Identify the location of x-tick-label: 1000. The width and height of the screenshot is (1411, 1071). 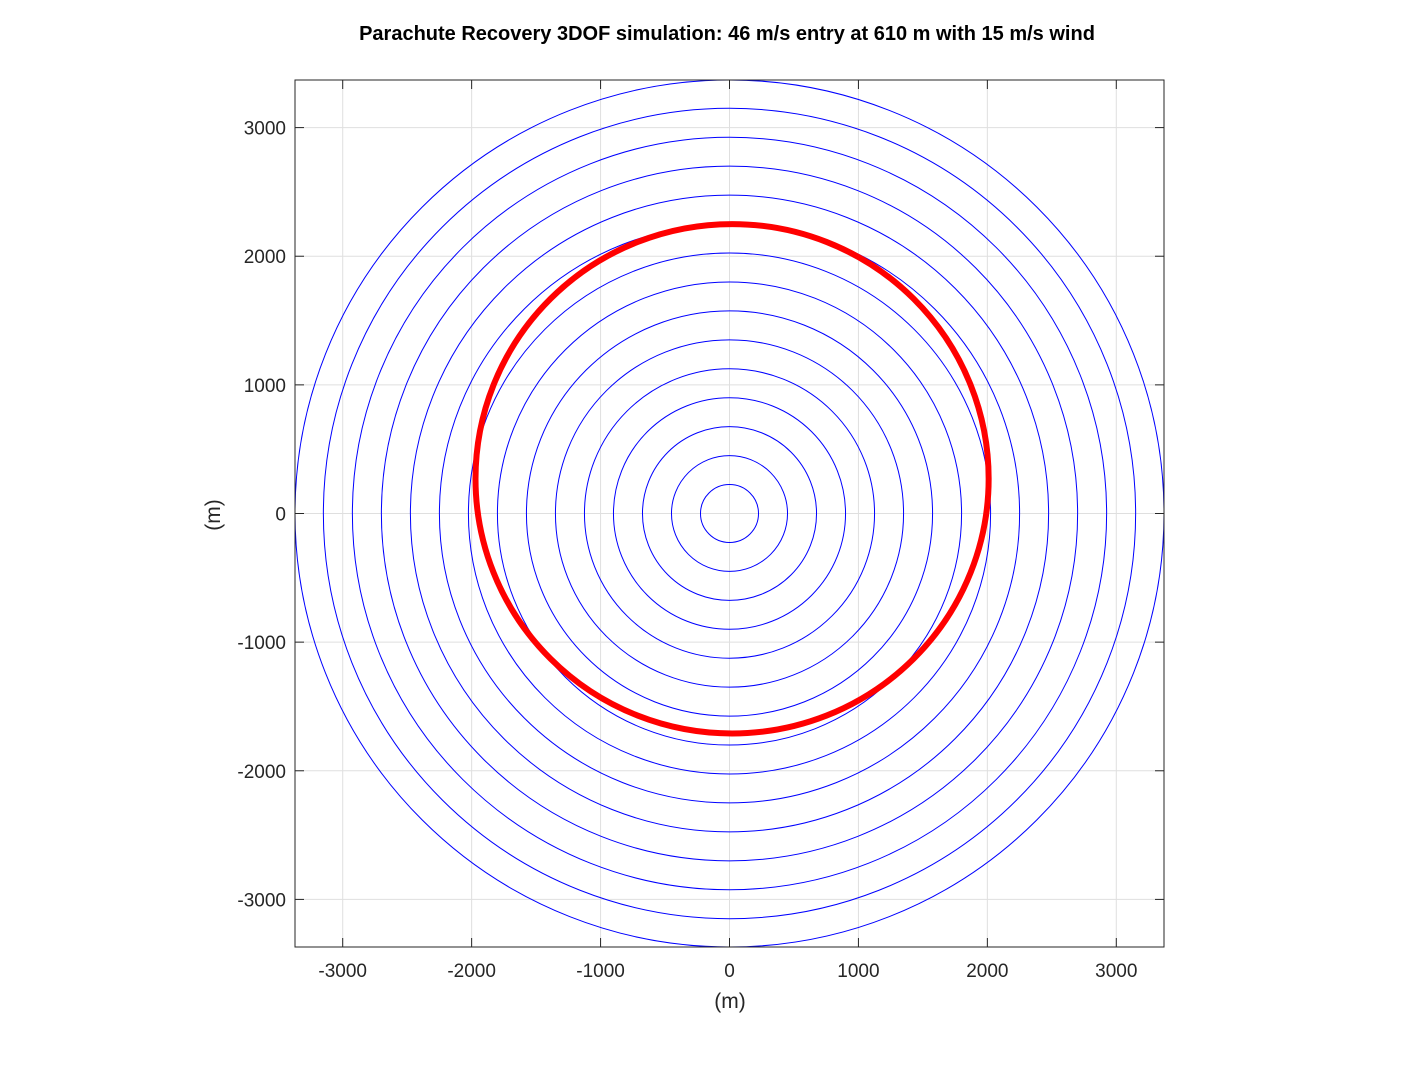
(858, 971).